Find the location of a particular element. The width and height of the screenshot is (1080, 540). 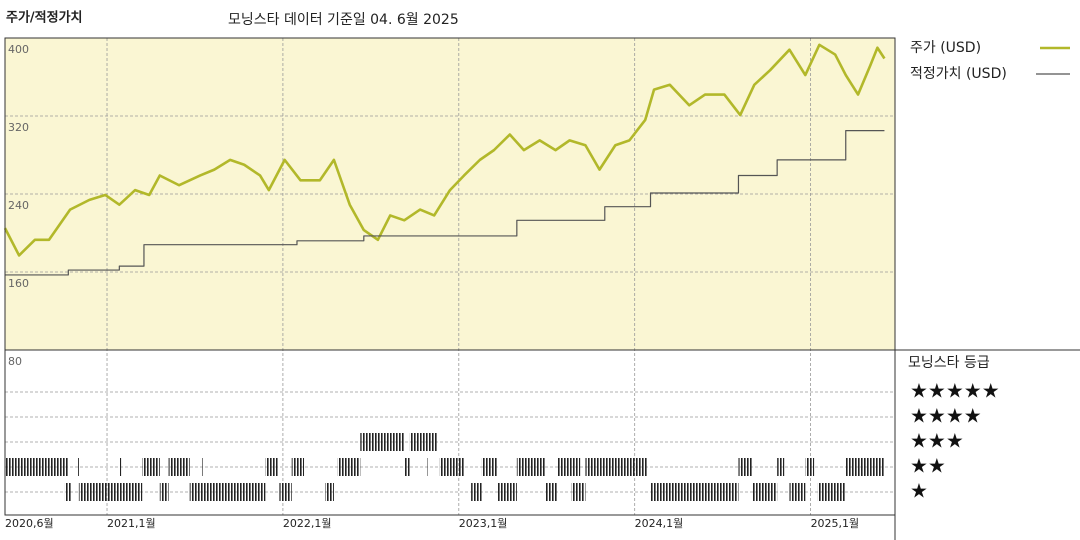

rating-legend: ★★★★ is located at coordinates (946, 416).